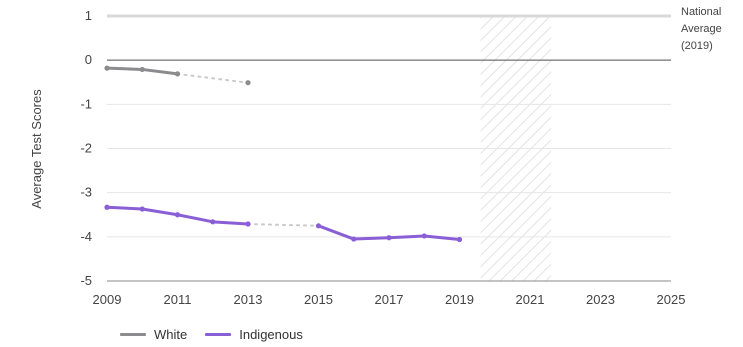 Image resolution: width=743 pixels, height=347 pixels. I want to click on y-tick-label-0: 1, so click(88, 15).